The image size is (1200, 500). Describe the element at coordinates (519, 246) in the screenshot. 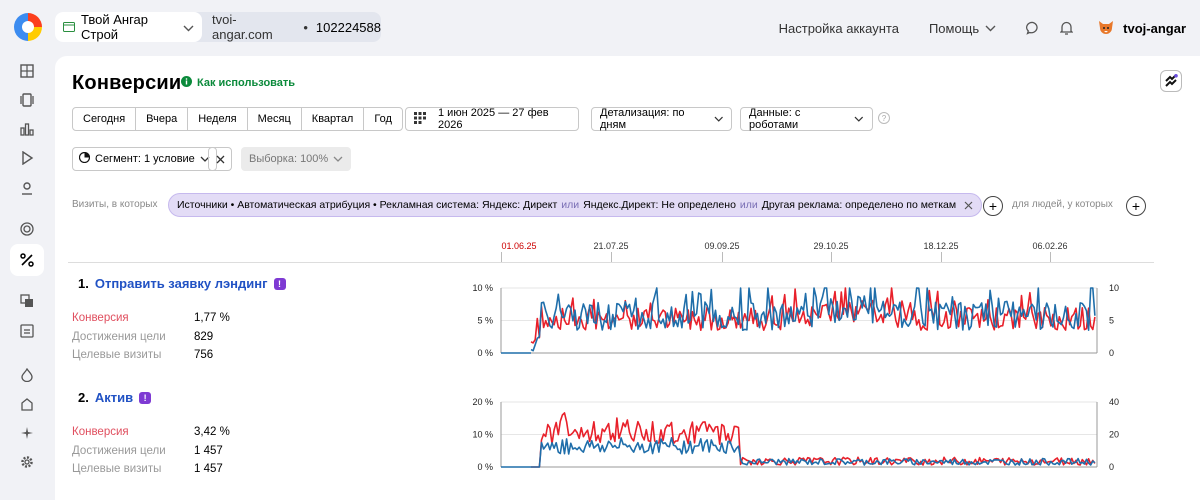

I see `timeline-date: 01.06.25` at that location.